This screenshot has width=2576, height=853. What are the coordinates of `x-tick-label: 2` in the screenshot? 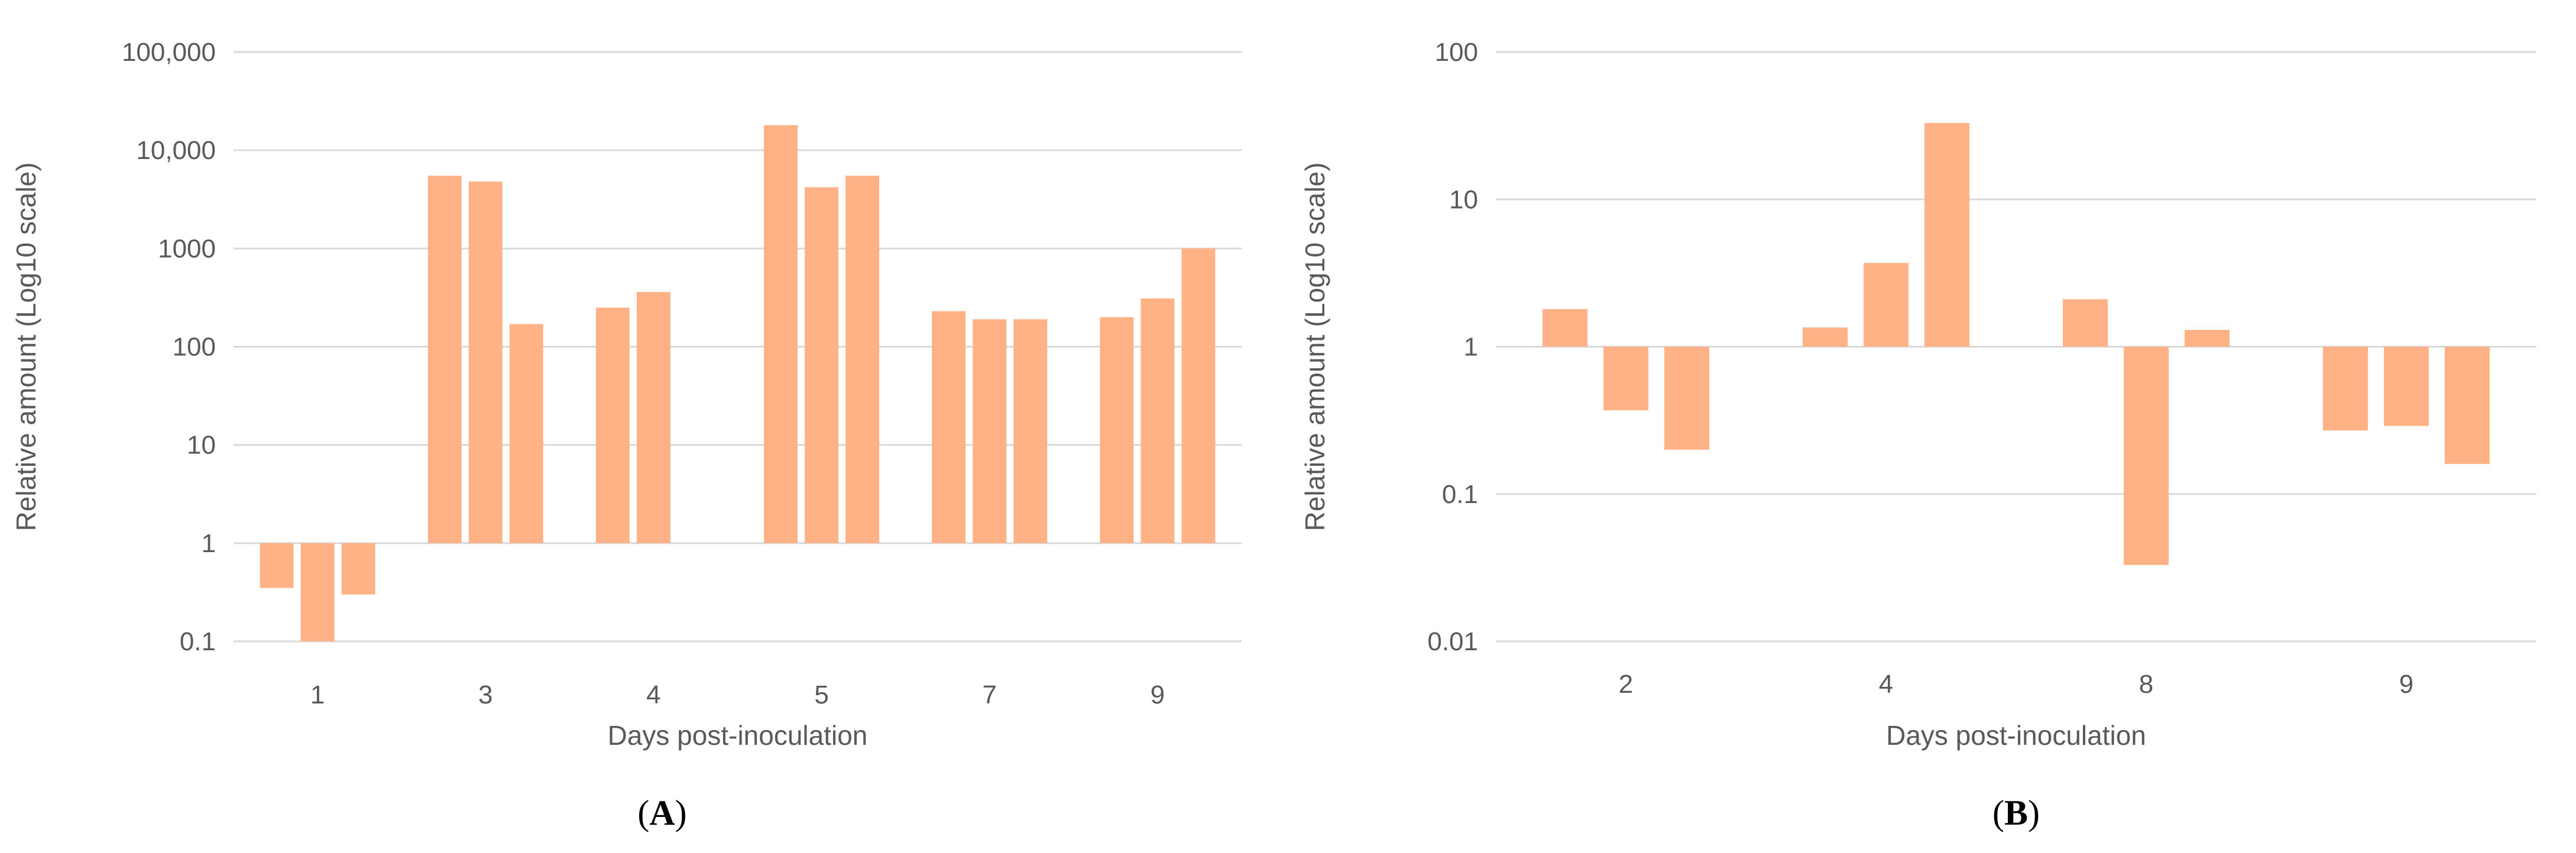 It's located at (1626, 685).